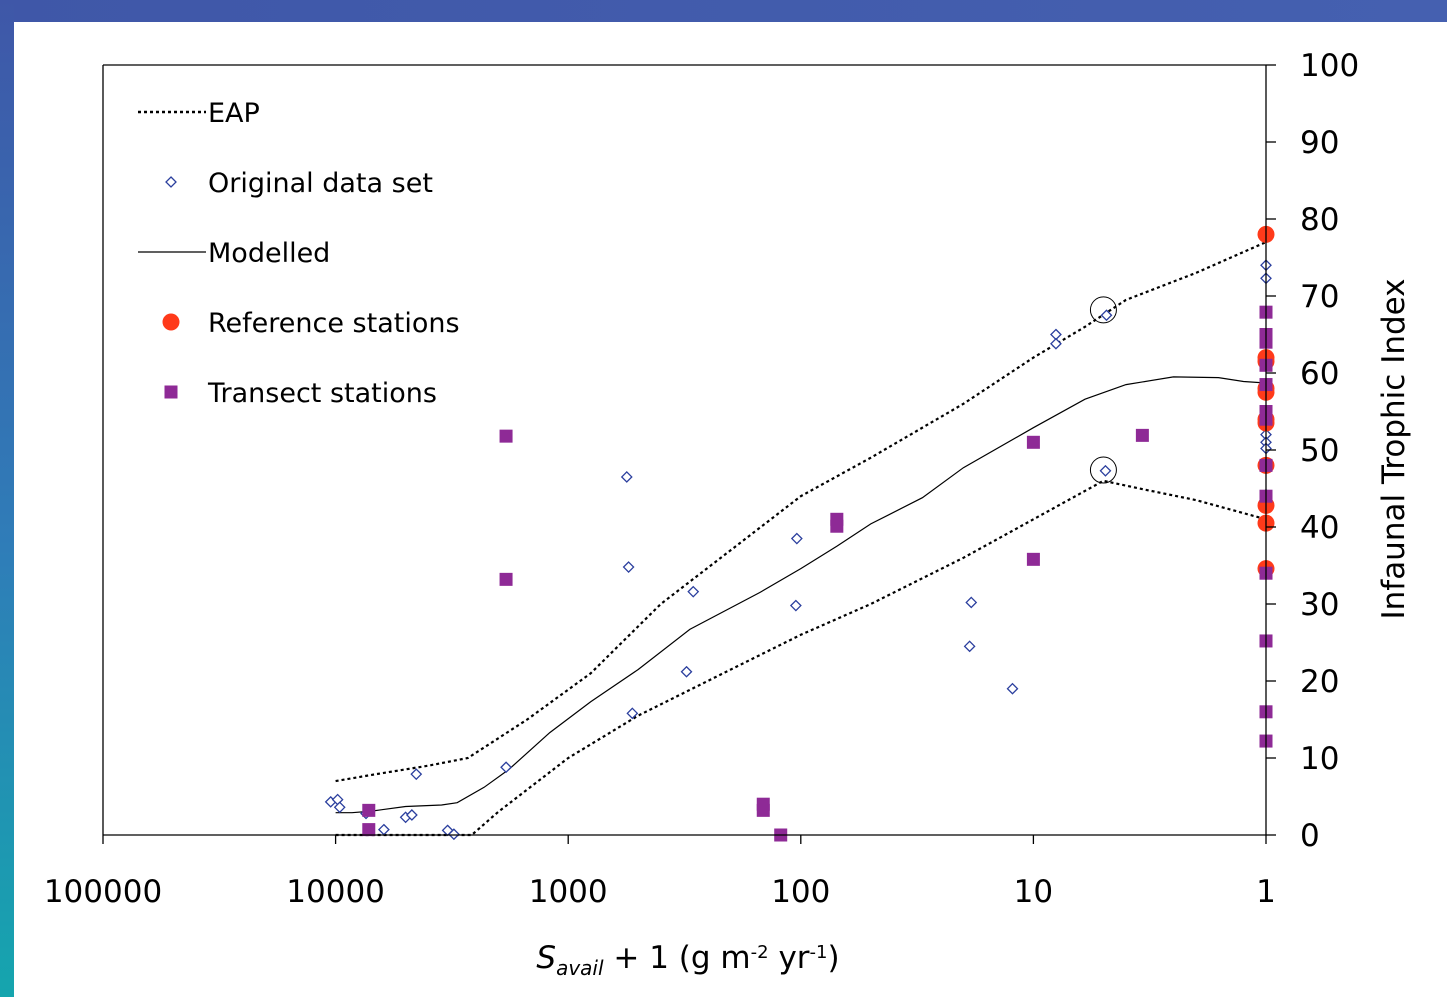 This screenshot has width=1447, height=997. I want to click on legend-label: EAP, so click(234, 113).